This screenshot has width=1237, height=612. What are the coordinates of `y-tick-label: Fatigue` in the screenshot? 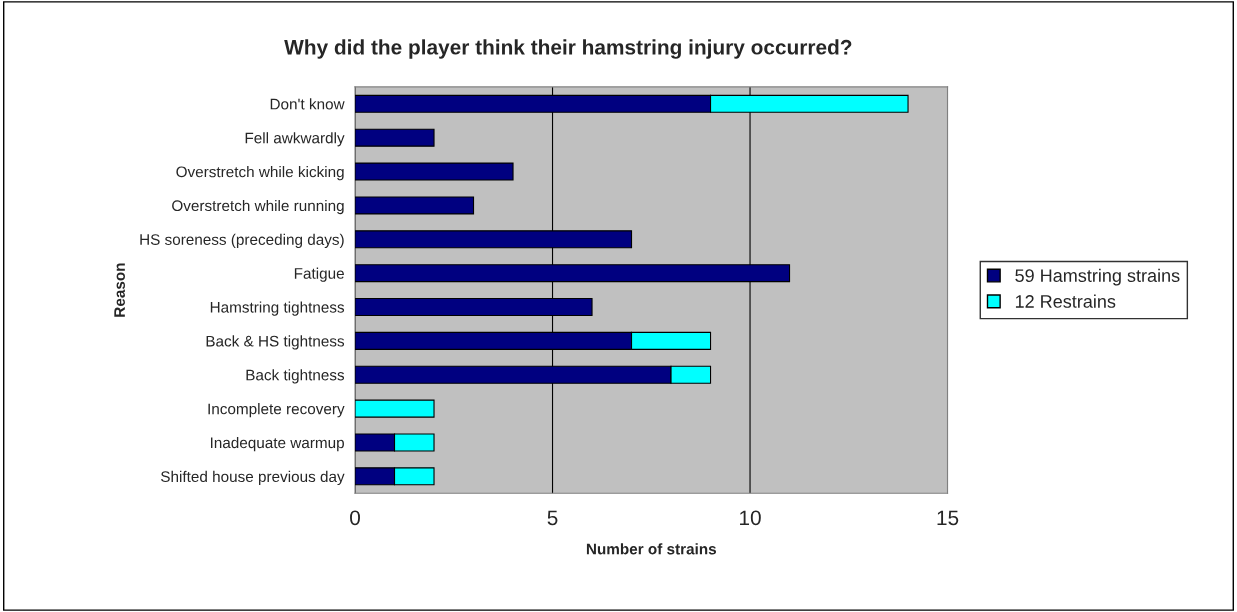 It's located at (319, 274).